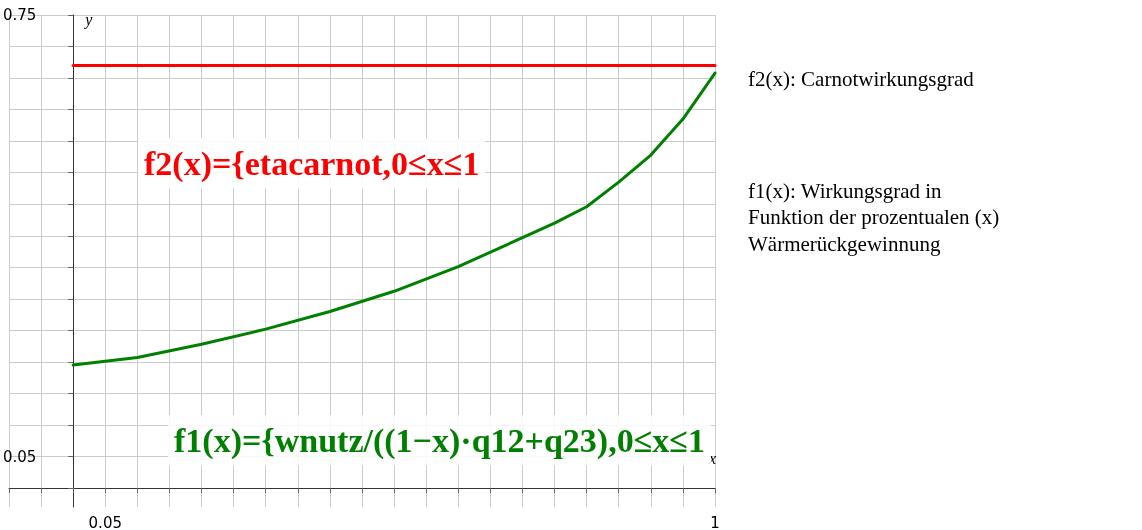 This screenshot has width=1142, height=530. What do you see at coordinates (20, 15) in the screenshot?
I see `y-tick-label: 0.75` at bounding box center [20, 15].